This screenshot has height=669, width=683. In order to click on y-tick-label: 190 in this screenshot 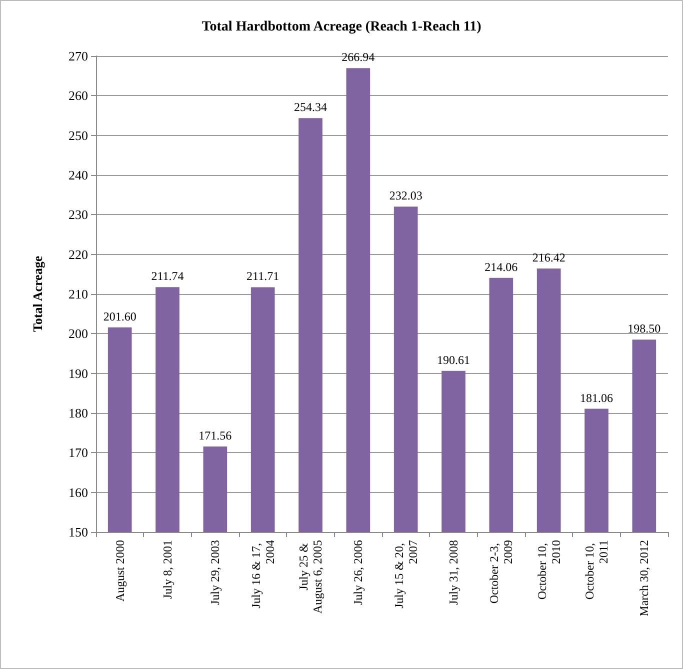, I will do `click(78, 373)`.